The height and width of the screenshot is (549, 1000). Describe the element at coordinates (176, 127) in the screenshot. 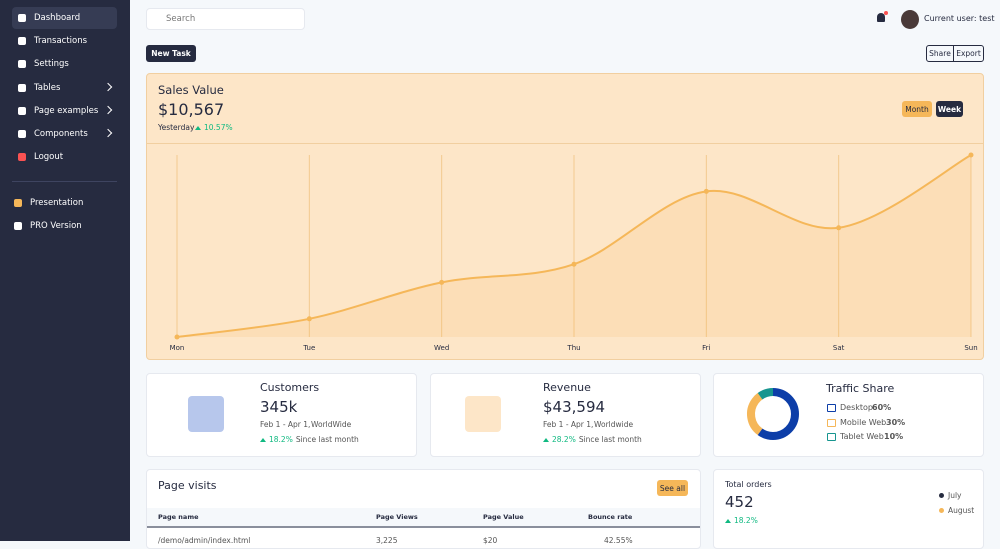

I see `sales-period: Yesterday` at that location.